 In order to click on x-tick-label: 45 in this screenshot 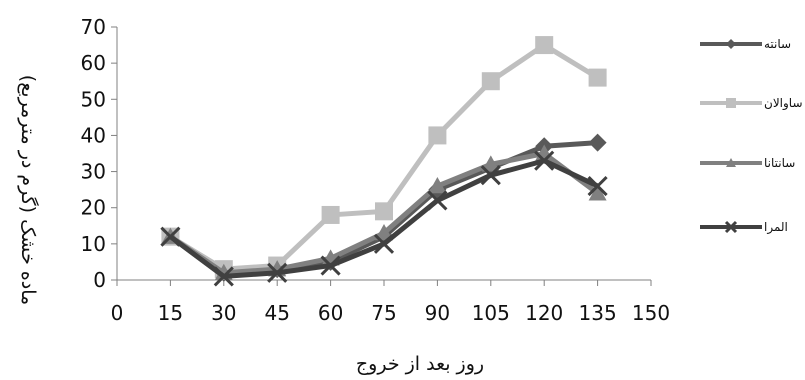, I will do `click(276, 313)`.